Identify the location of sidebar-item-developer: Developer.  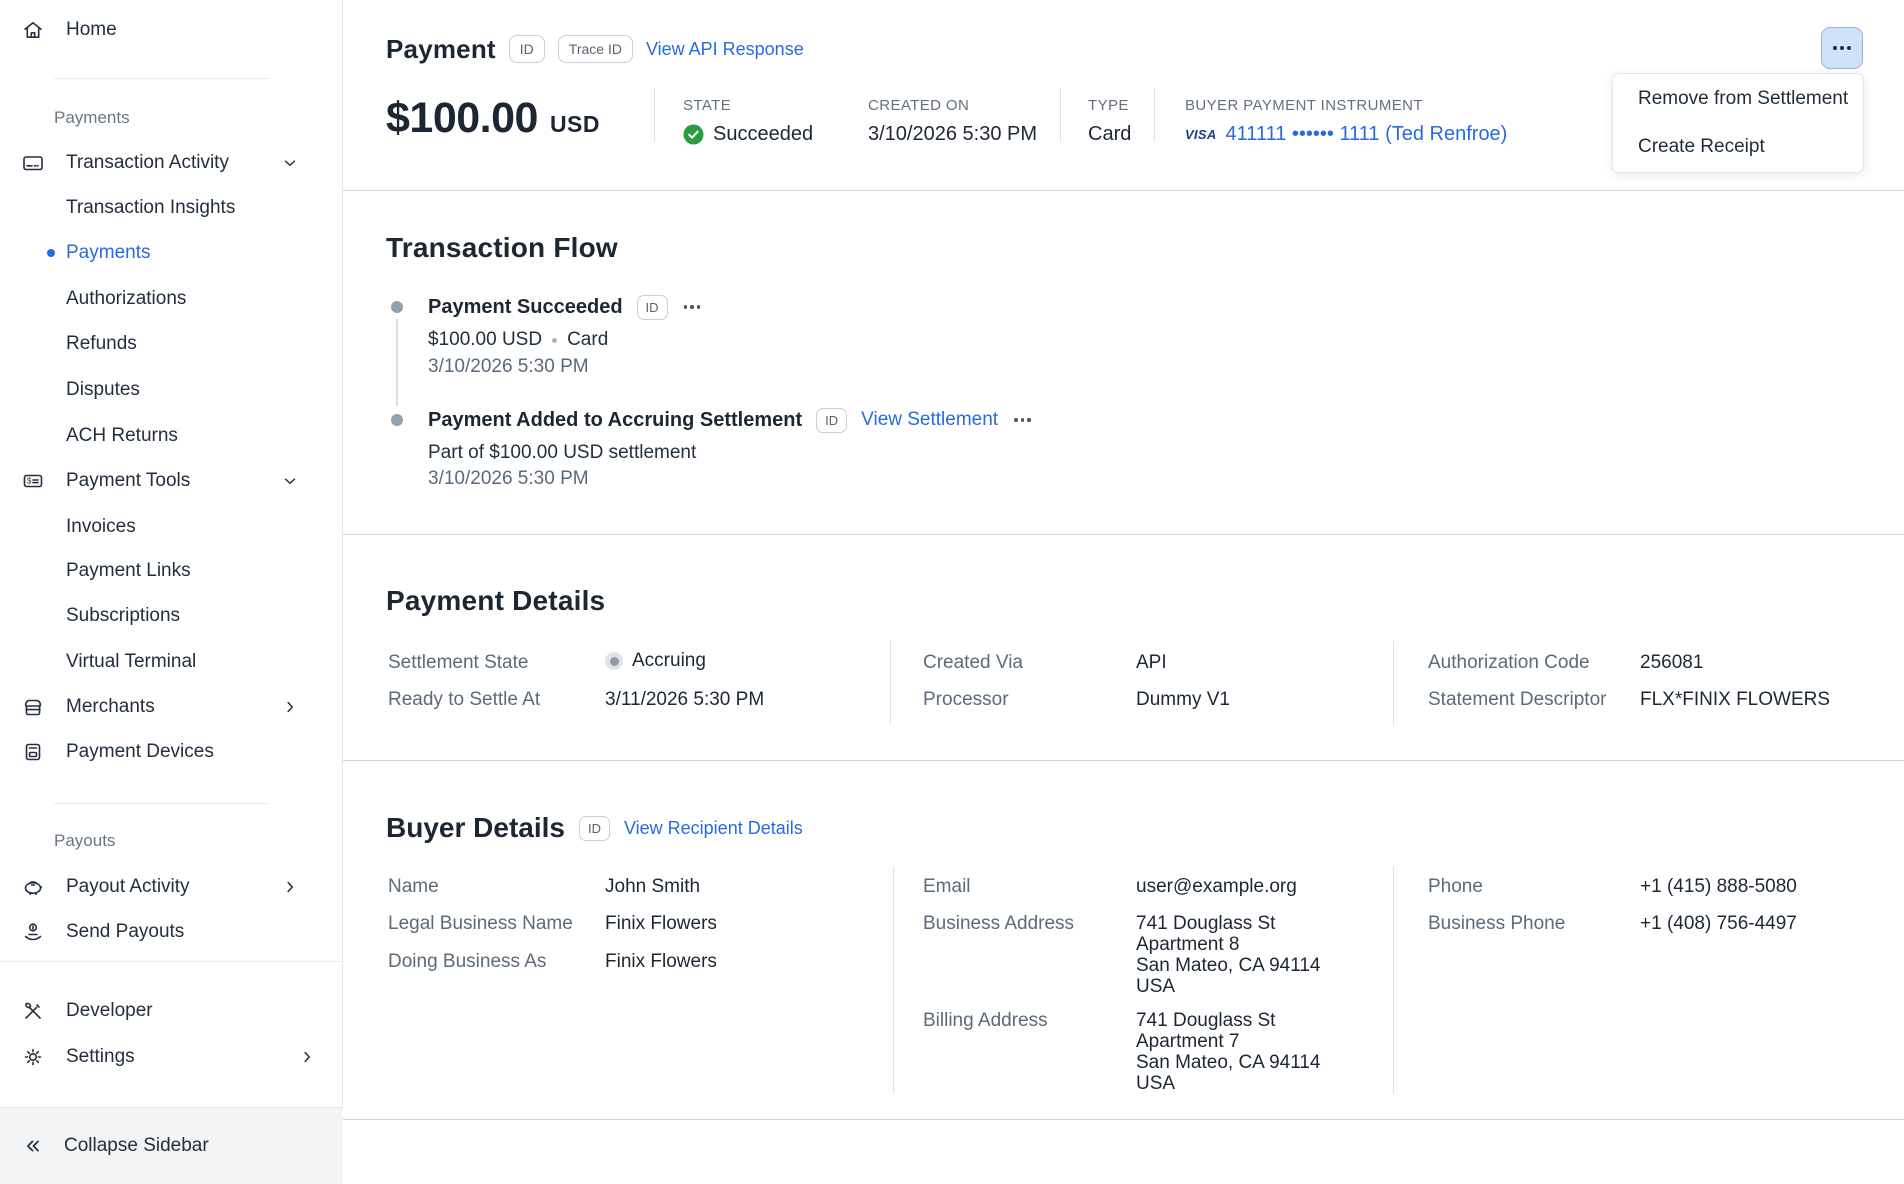
(171, 1011).